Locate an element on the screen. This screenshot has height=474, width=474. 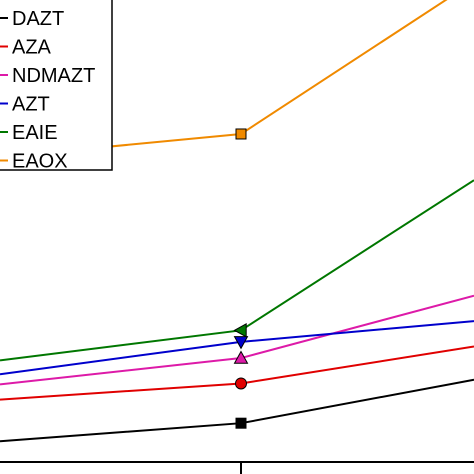
legend-label-dazt: DAZT is located at coordinates (38, 19).